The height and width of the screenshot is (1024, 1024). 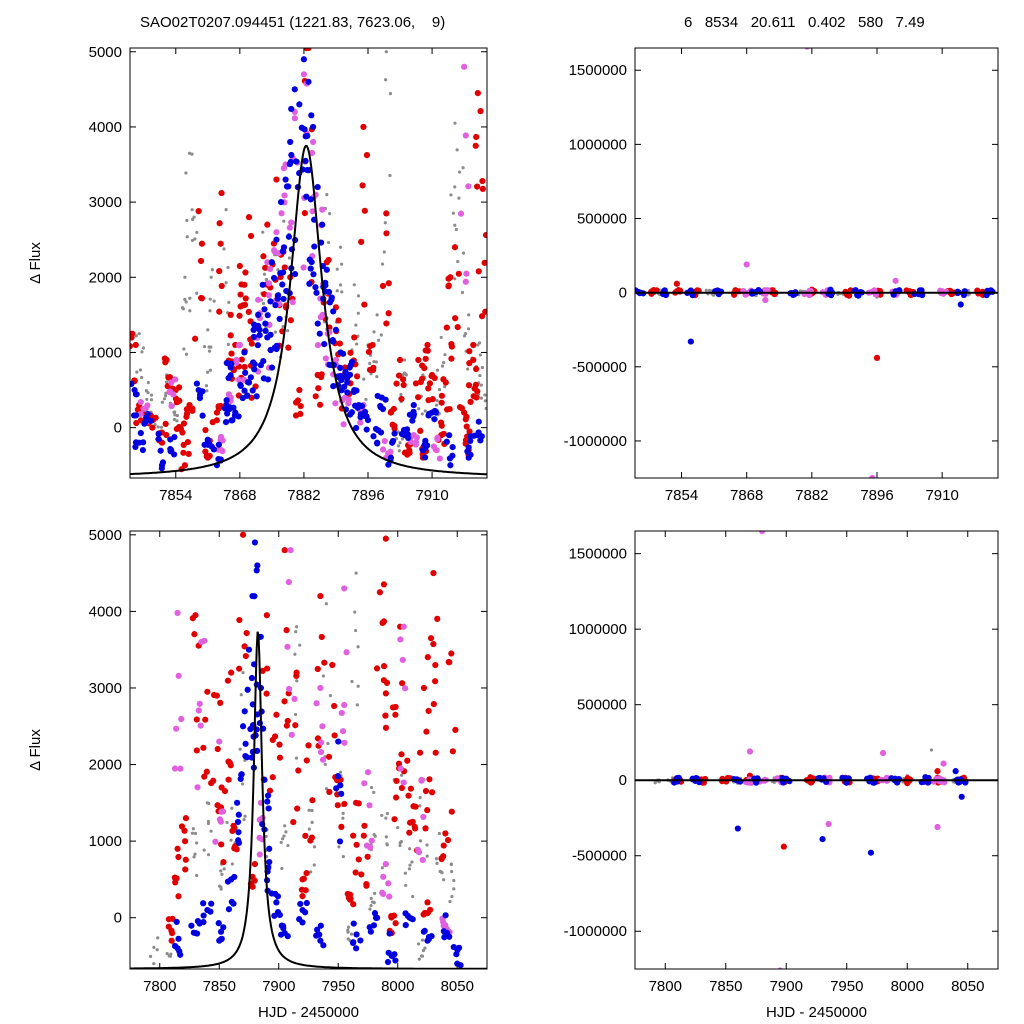 What do you see at coordinates (845, 750) in the screenshot?
I see `series-magenta` at bounding box center [845, 750].